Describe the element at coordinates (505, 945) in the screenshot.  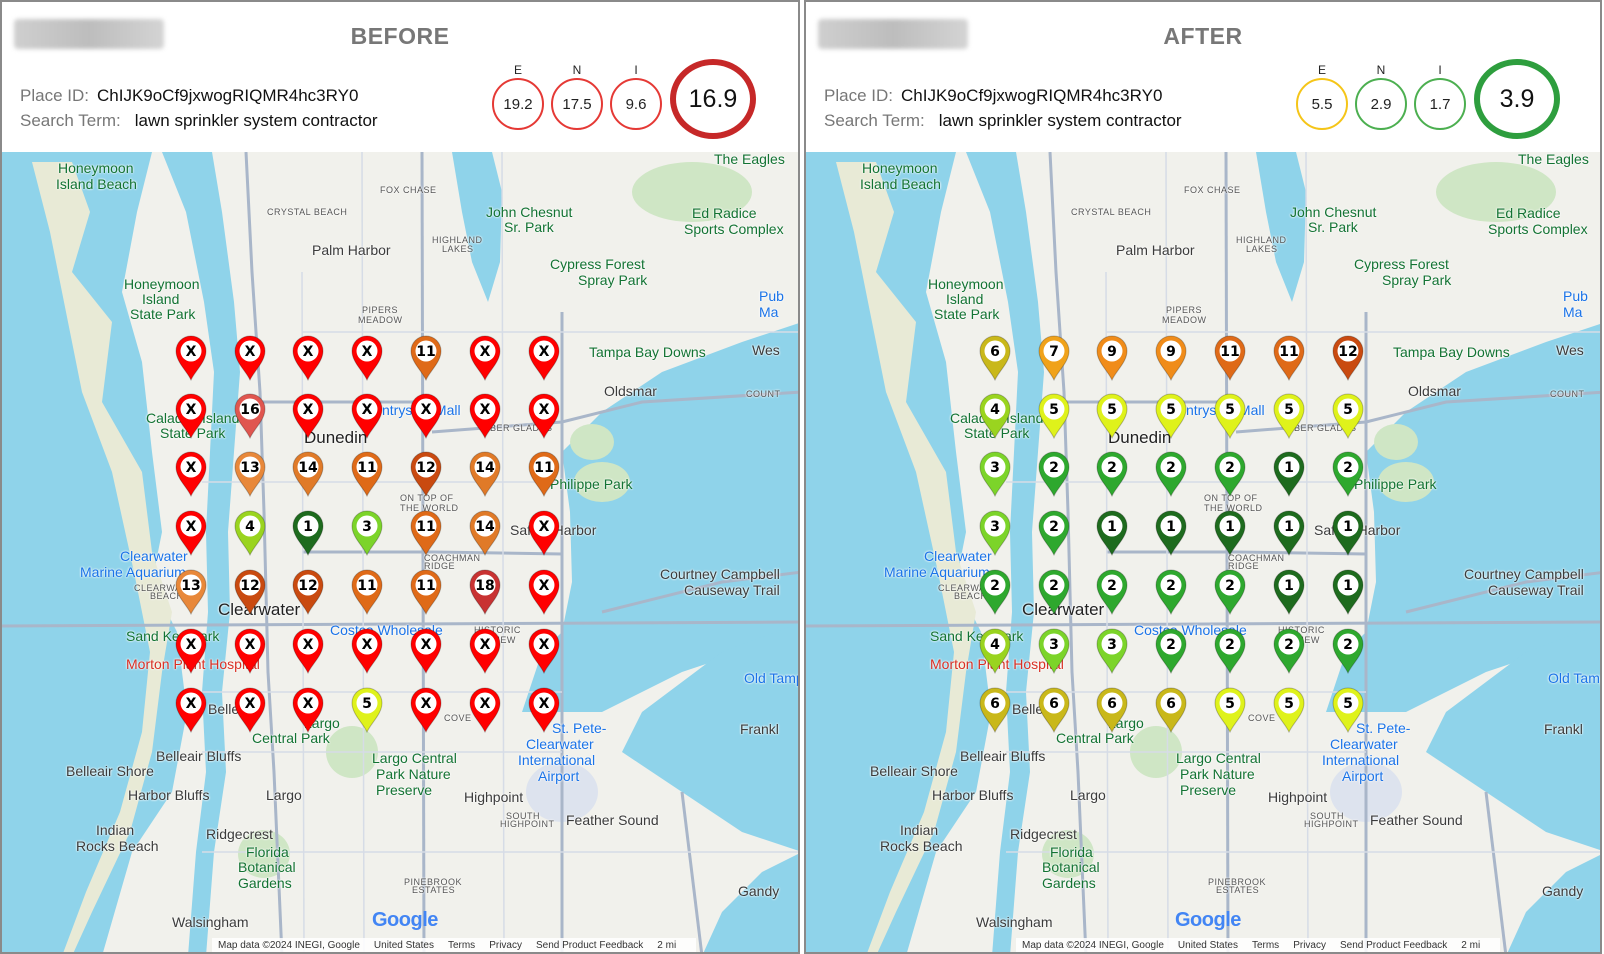
I see `privacy-link: Privacy` at that location.